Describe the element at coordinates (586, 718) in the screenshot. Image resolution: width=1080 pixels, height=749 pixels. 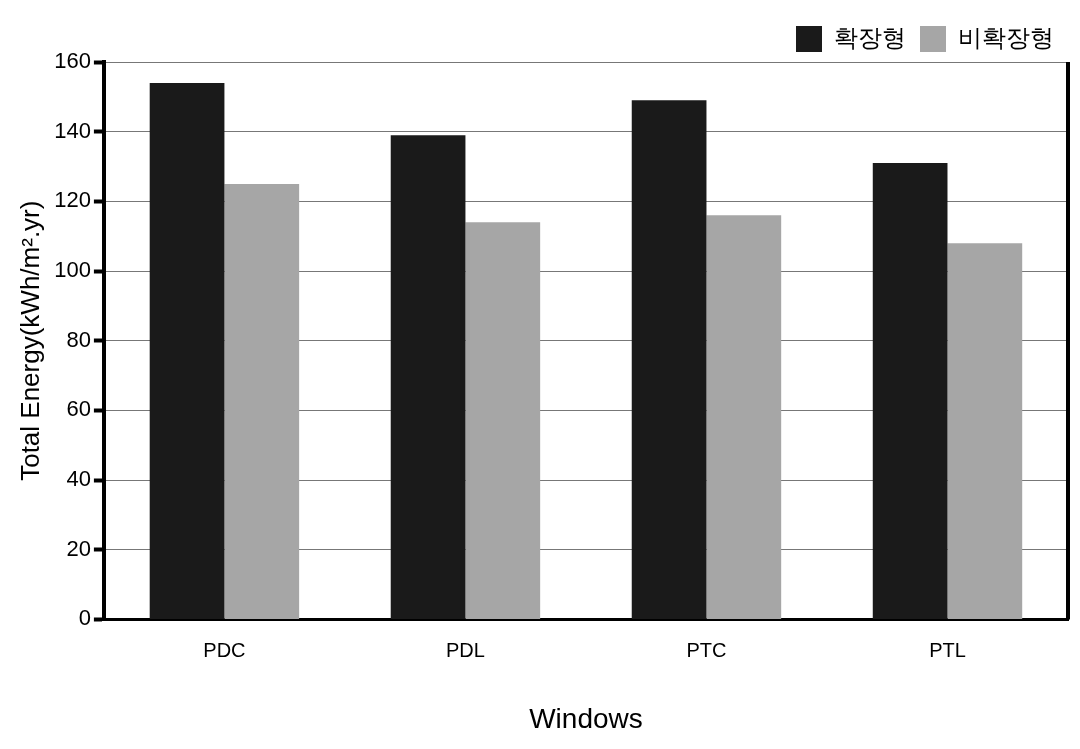
I see `x-axis-title: Windows` at that location.